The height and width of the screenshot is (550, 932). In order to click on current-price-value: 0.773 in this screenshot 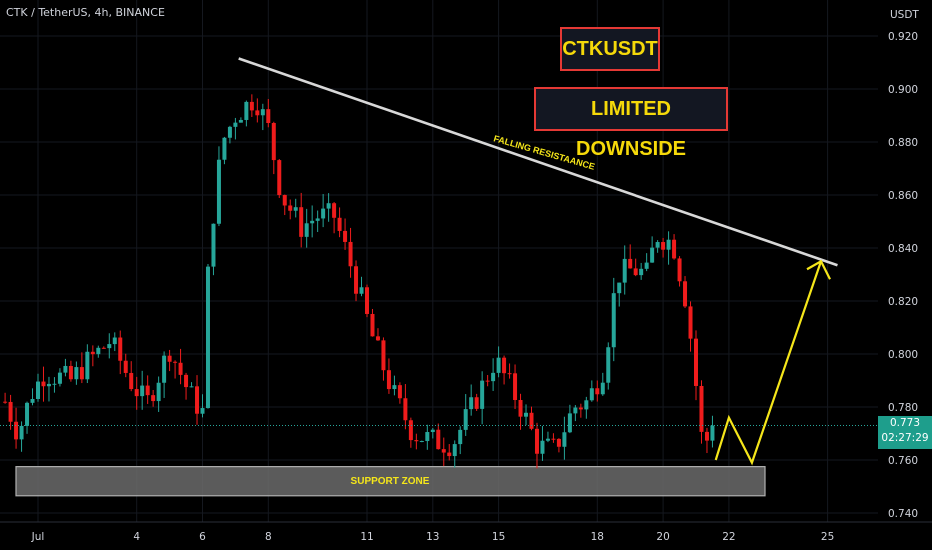, I will do `click(905, 423)`.